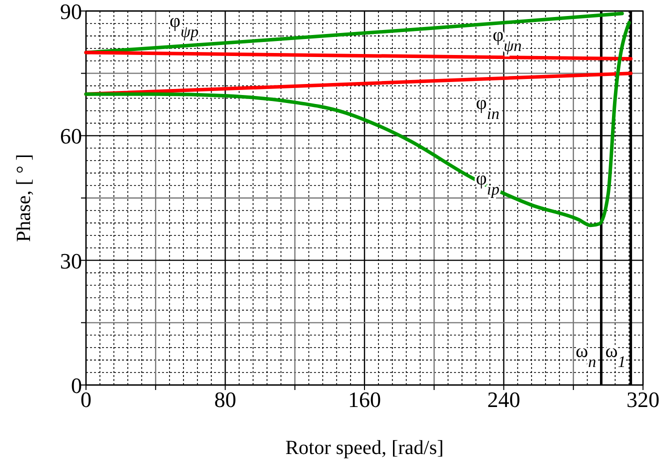  What do you see at coordinates (354, 33) in the screenshot?
I see `line-series` at bounding box center [354, 33].